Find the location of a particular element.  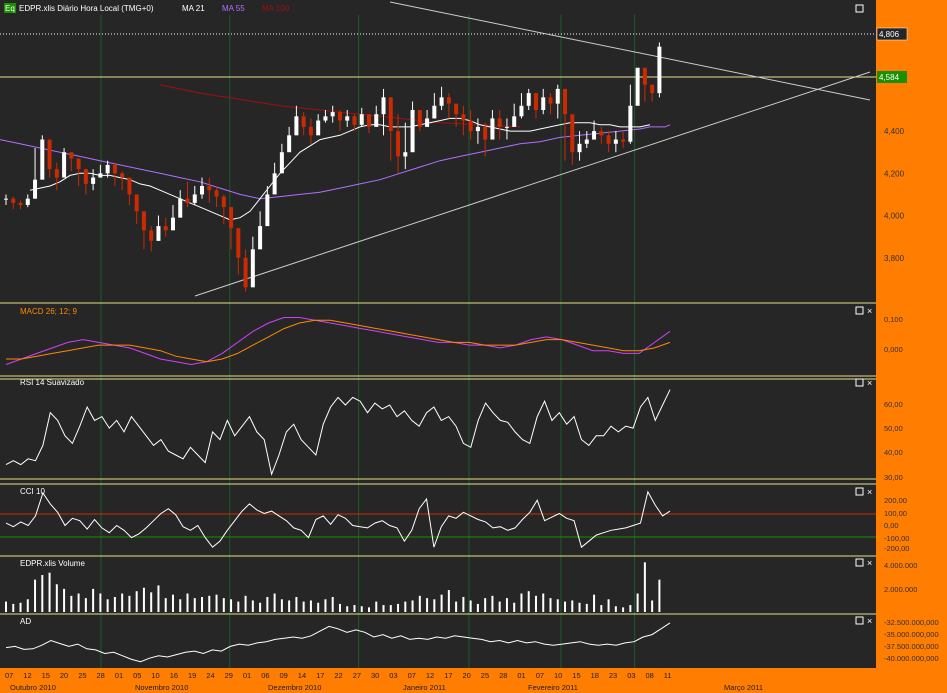

ad-title: AD is located at coordinates (25, 621).